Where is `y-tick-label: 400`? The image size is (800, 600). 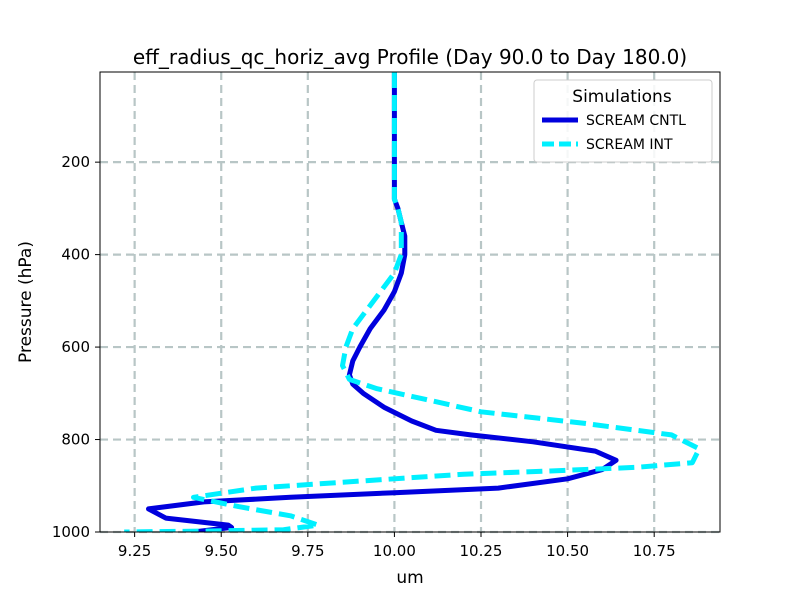 y-tick-label: 400 is located at coordinates (75, 255).